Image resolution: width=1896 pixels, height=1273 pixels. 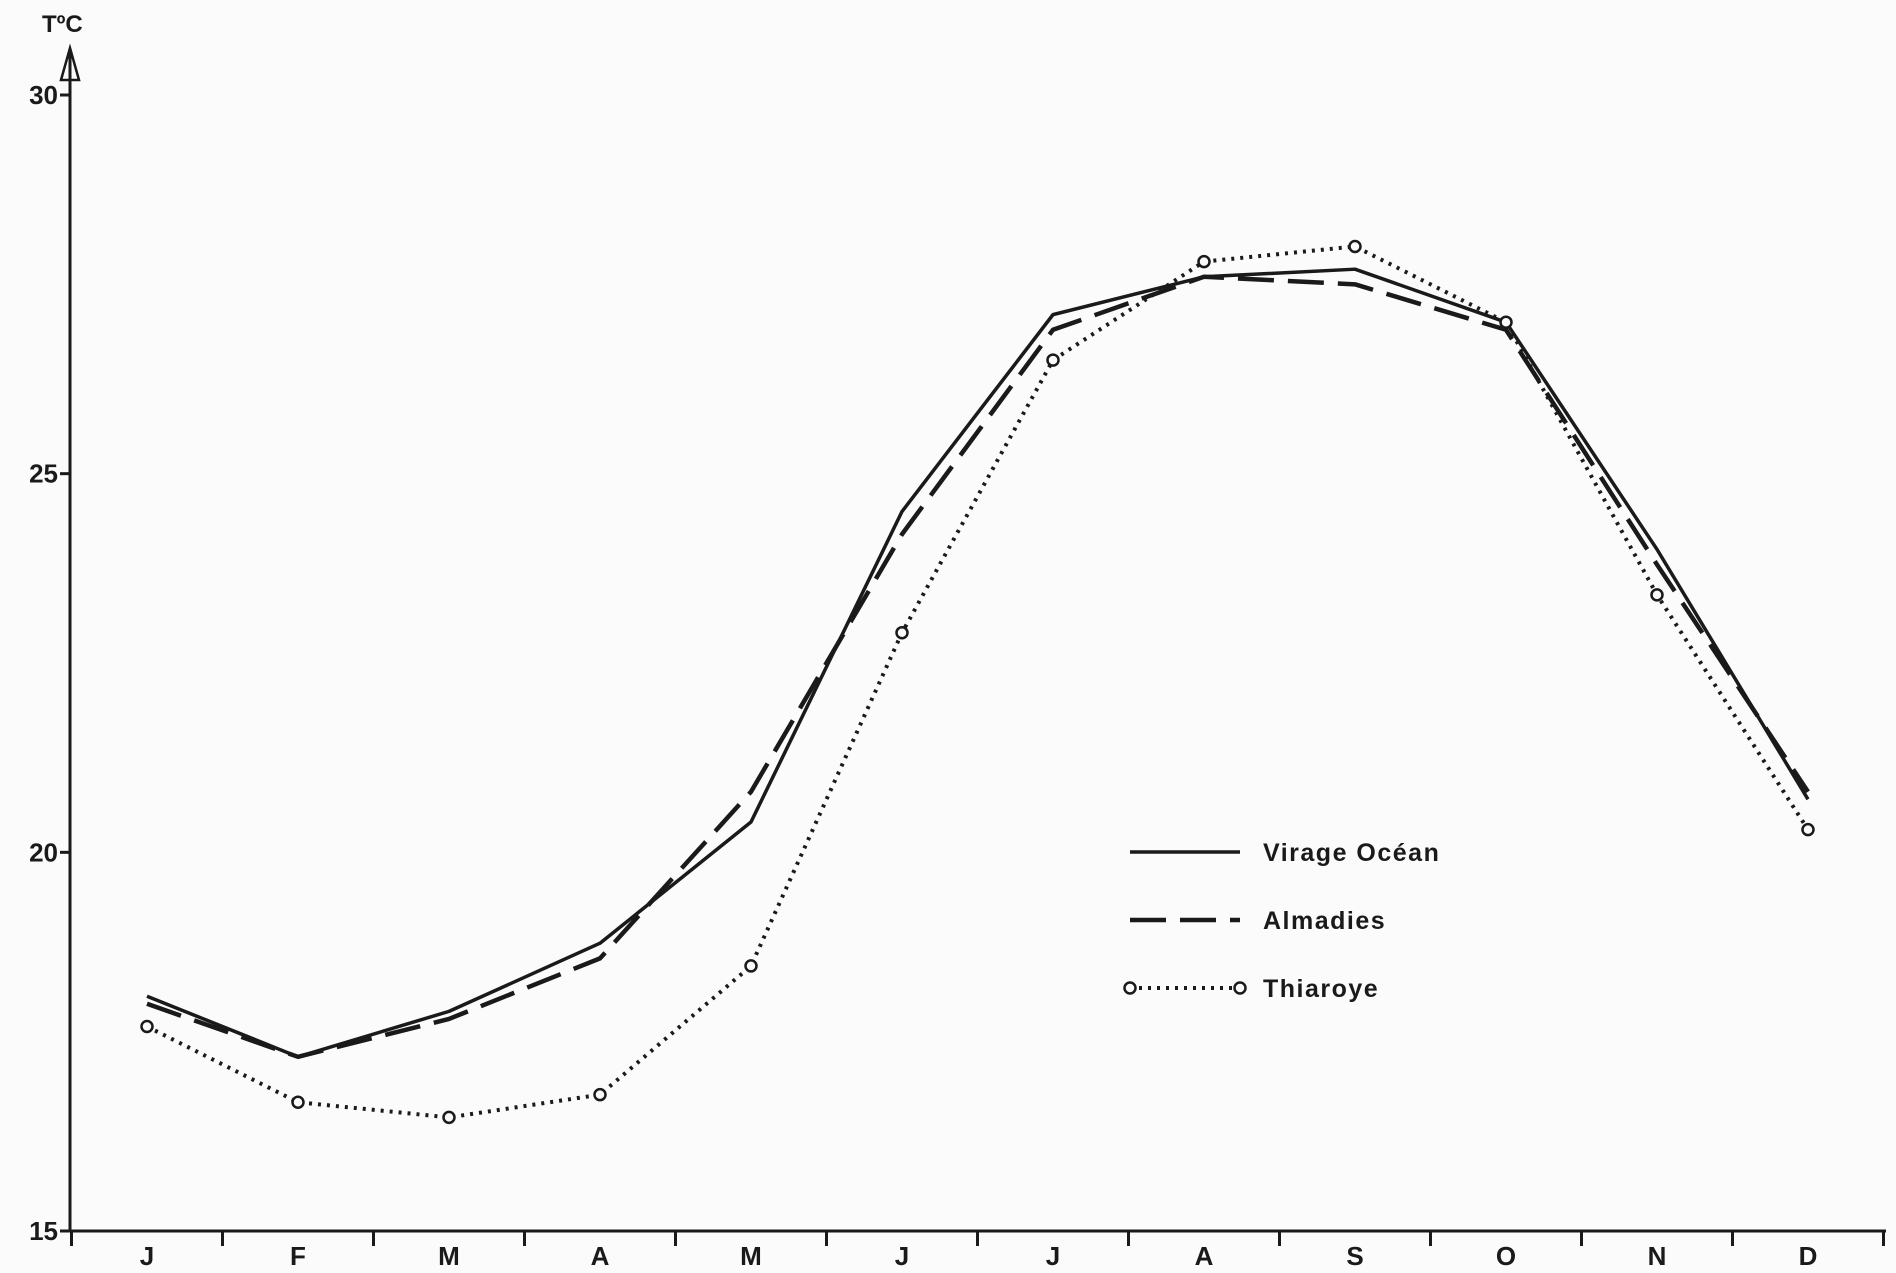 What do you see at coordinates (43, 95) in the screenshot?
I see `y-tick-label: 30` at bounding box center [43, 95].